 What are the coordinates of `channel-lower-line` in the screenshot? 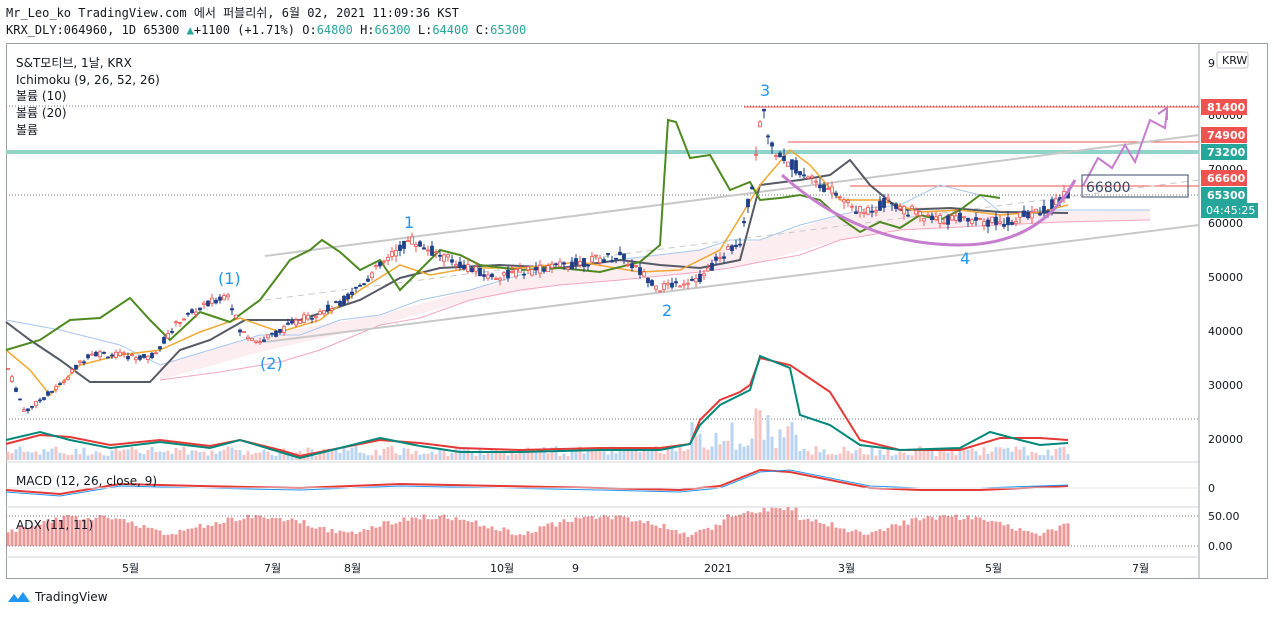 It's located at (732, 283).